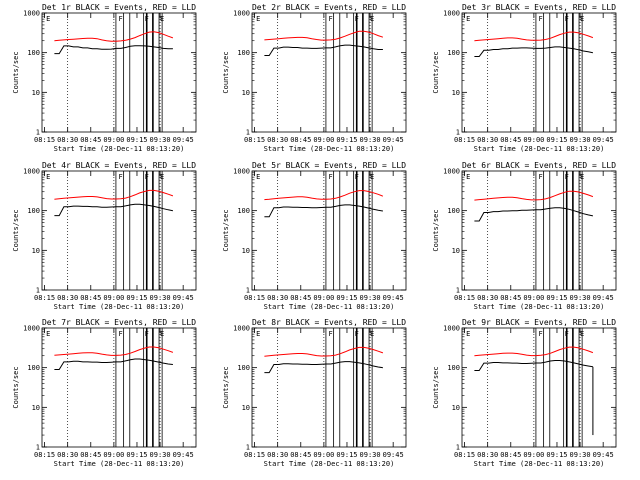 The height and width of the screenshot is (480, 640). I want to click on panel-title: Det 6r BLACK = Events, RED = LLD, so click(539, 165).